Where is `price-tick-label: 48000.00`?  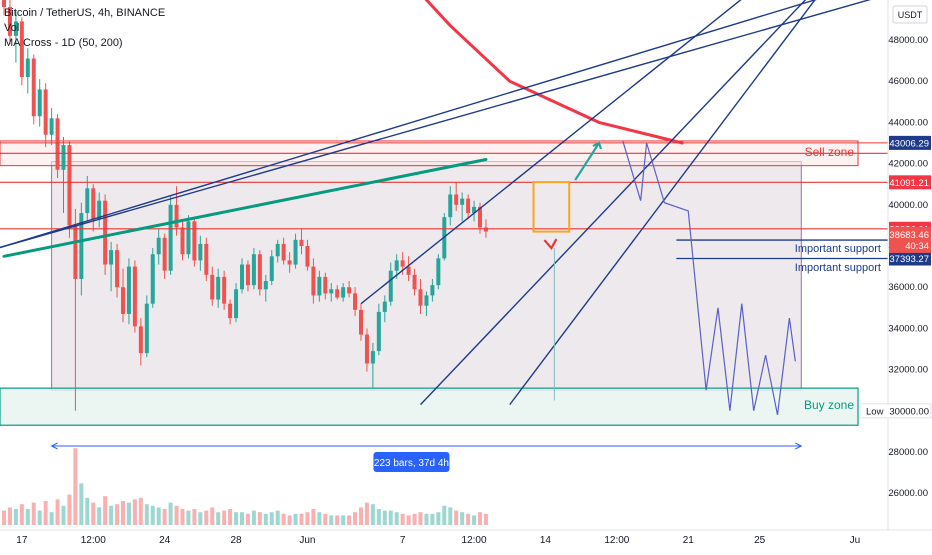
price-tick-label: 48000.00 is located at coordinates (908, 40).